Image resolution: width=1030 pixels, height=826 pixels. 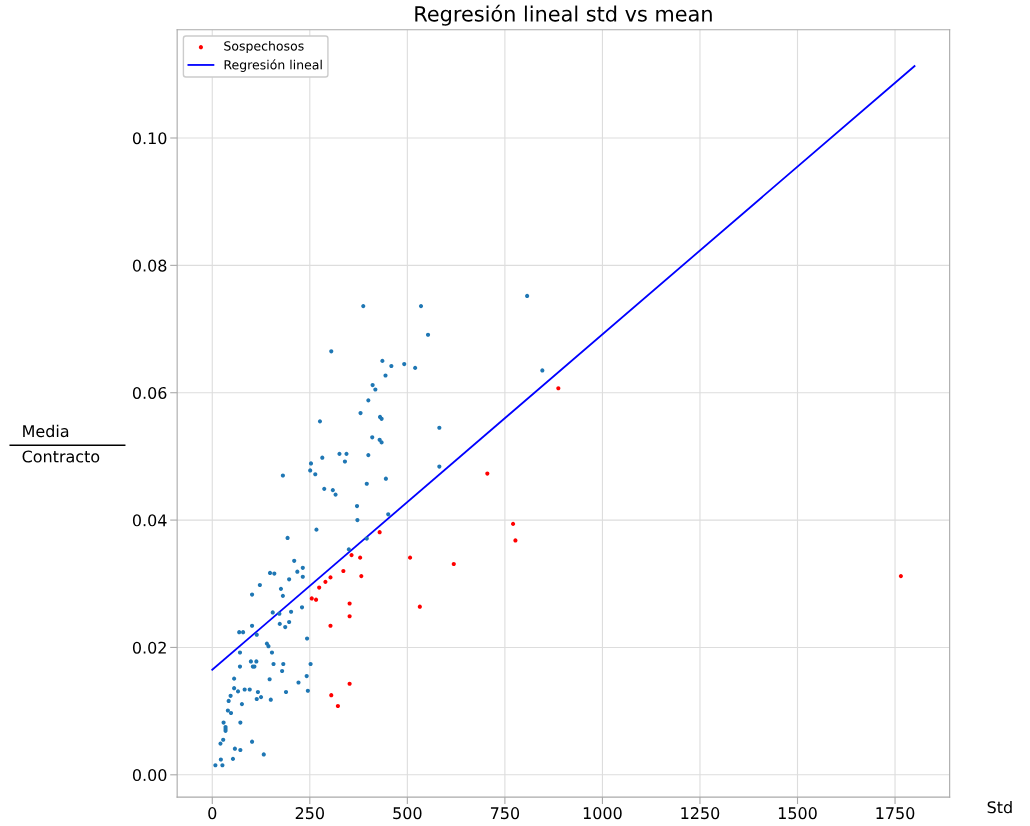 I want to click on legend-label: Sospechosos, so click(x=264, y=47).